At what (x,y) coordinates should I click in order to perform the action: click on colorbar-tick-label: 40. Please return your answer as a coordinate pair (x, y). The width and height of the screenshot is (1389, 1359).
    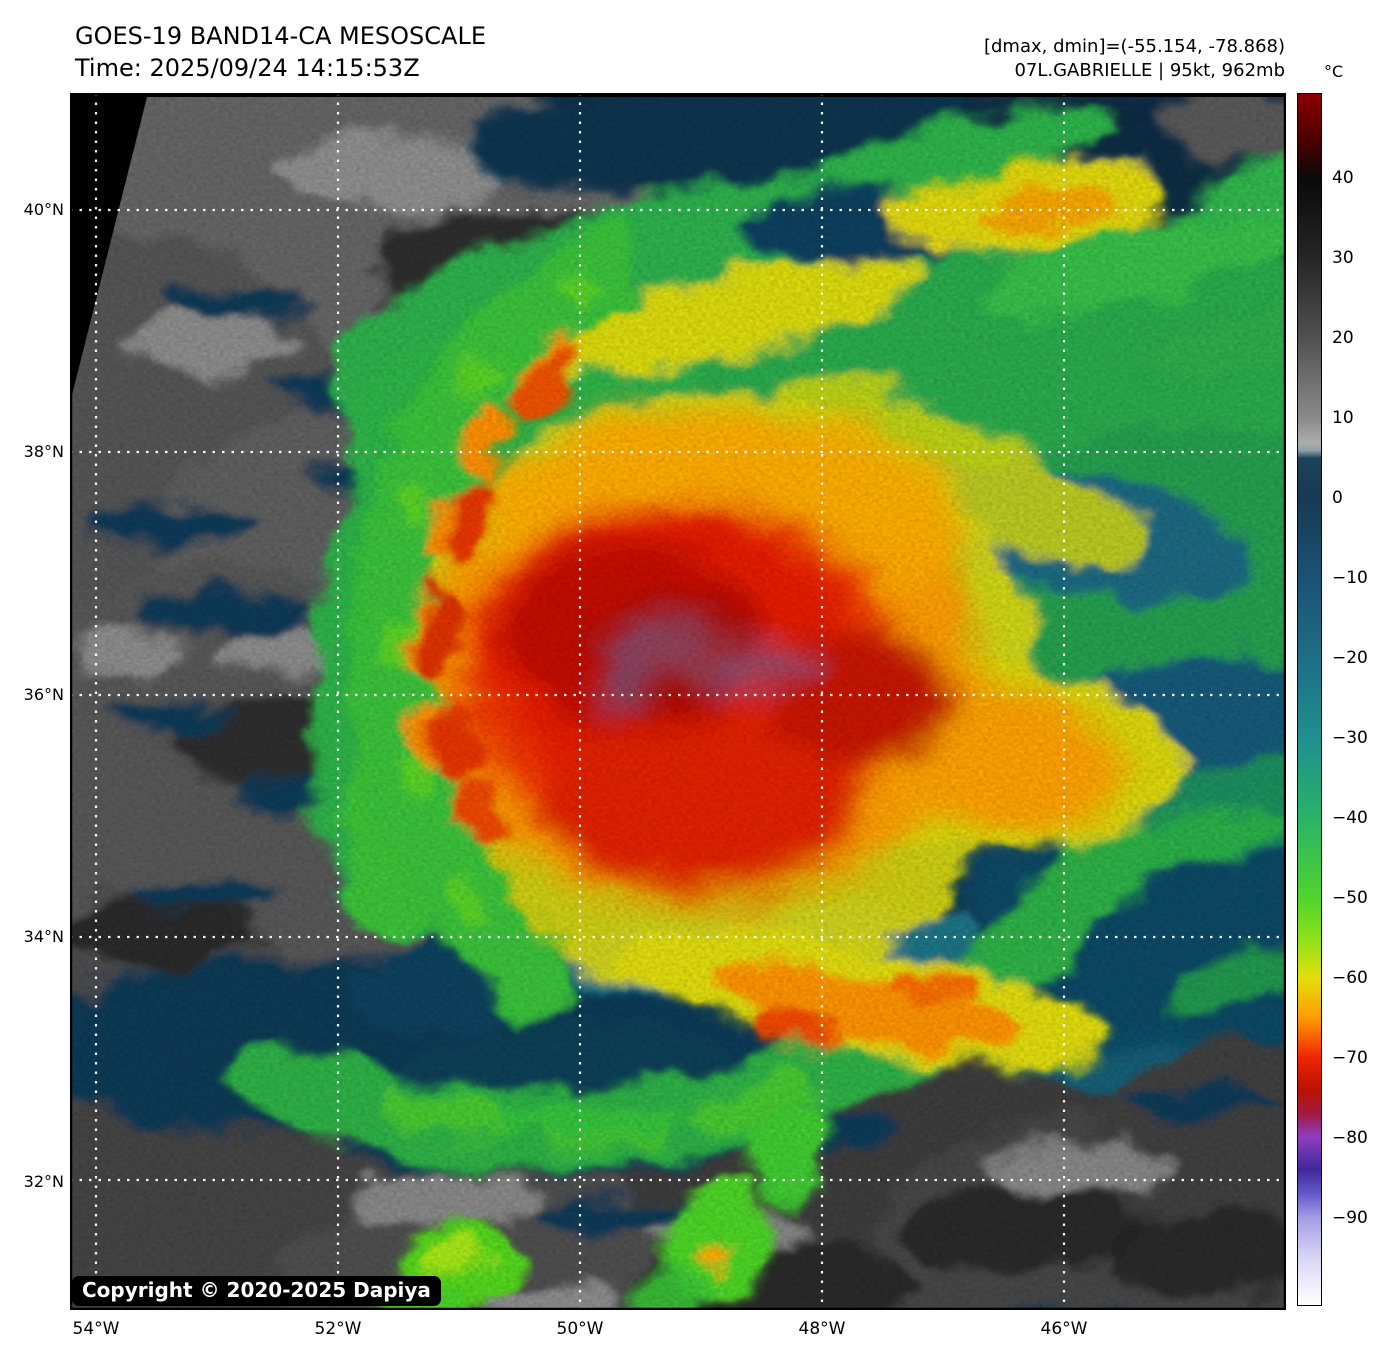
    Looking at the image, I should click on (1343, 178).